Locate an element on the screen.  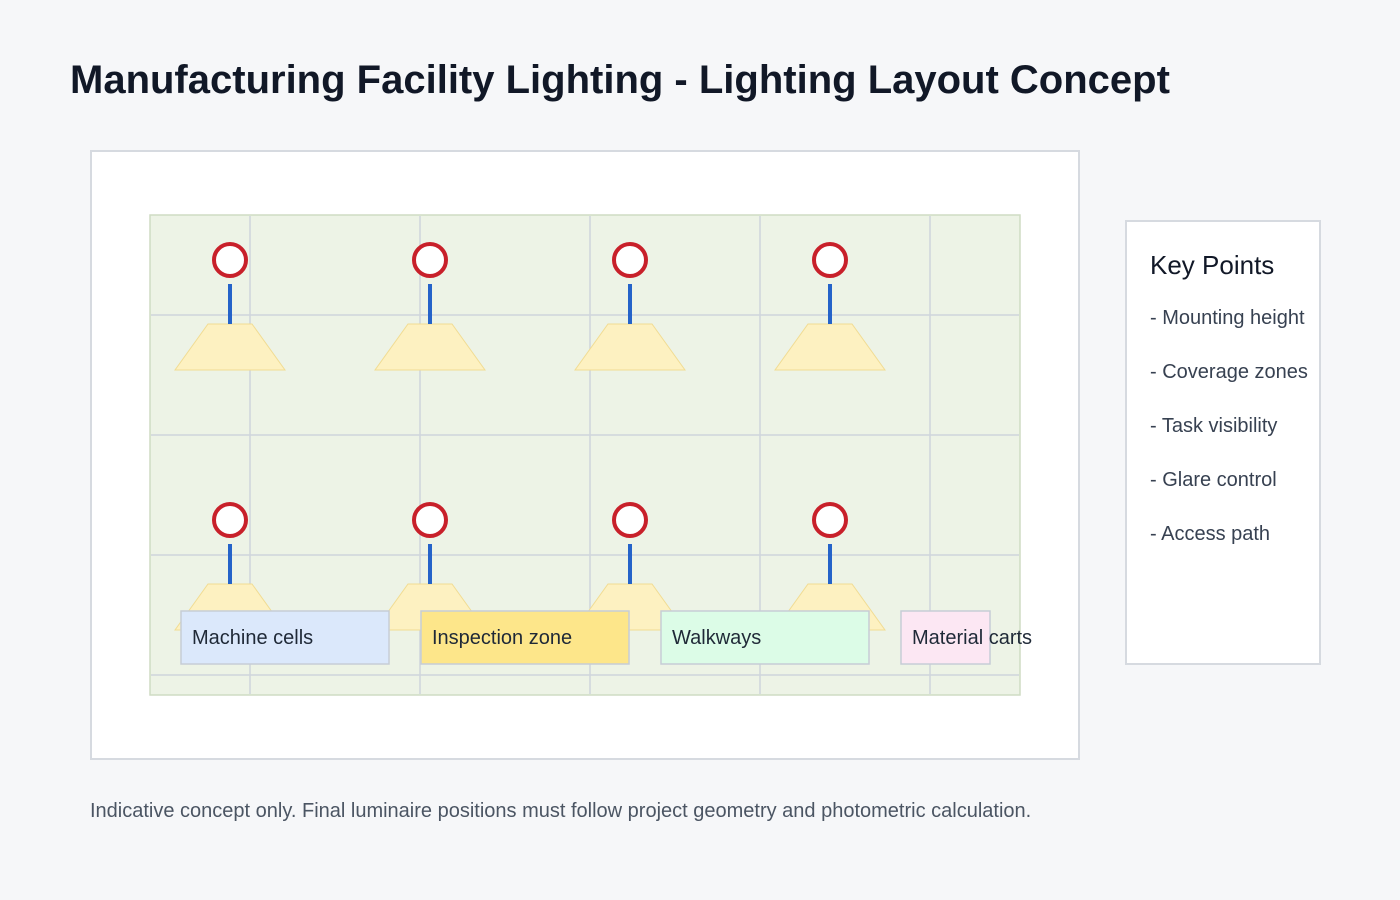
zone-material-carts-swatch is located at coordinates (945, 637).